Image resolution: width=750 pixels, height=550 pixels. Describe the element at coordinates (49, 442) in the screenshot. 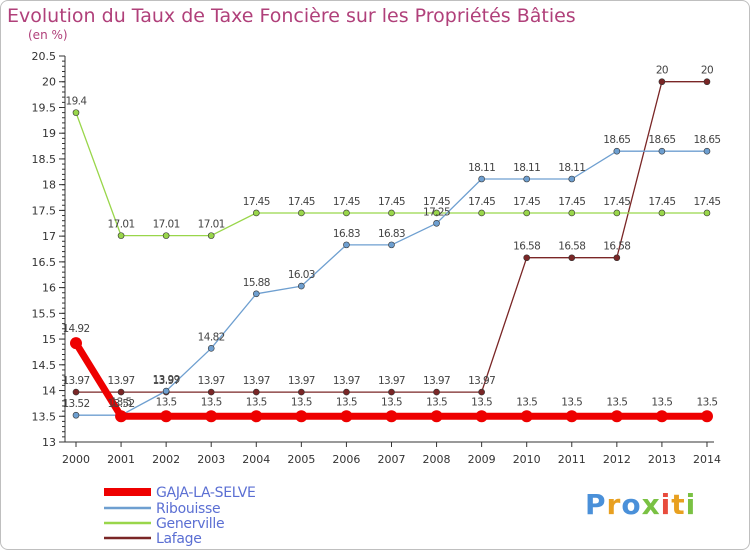

I see `y-tick-label: 13` at that location.